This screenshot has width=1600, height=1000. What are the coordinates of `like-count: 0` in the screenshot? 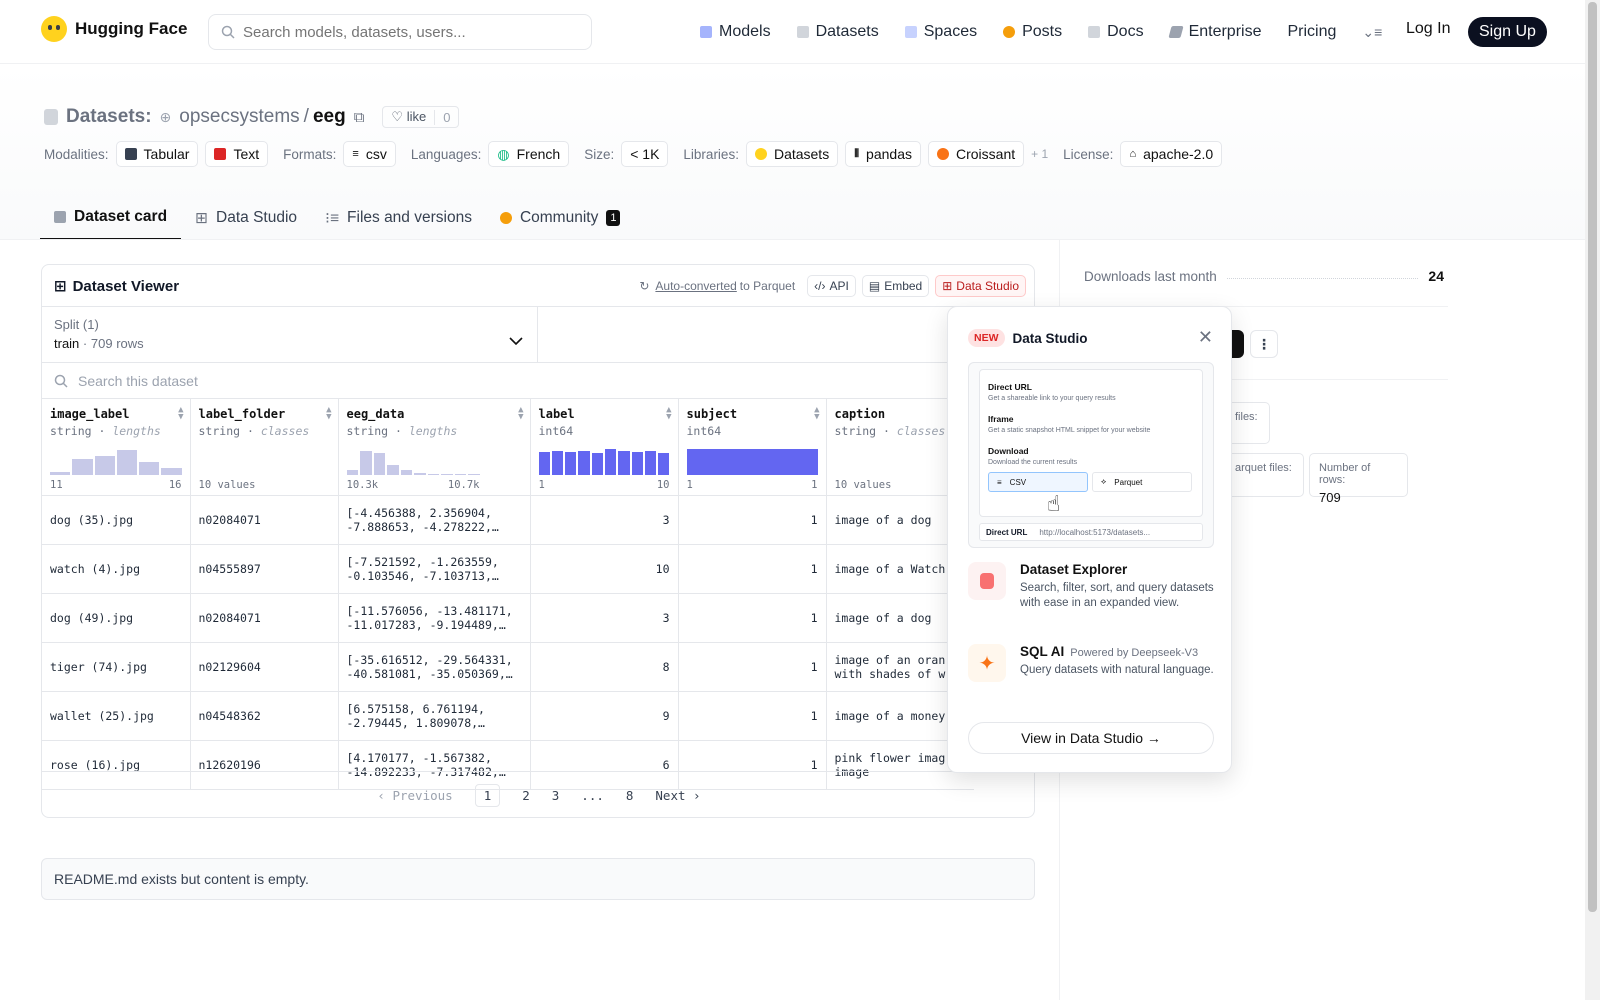 It's located at (446, 117).